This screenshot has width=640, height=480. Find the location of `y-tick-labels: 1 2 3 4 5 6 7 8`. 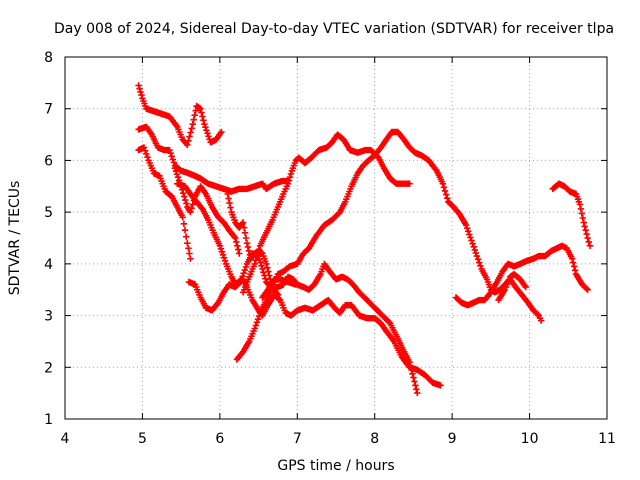

y-tick-labels: 1 2 3 4 5 6 7 8 is located at coordinates (48, 239).